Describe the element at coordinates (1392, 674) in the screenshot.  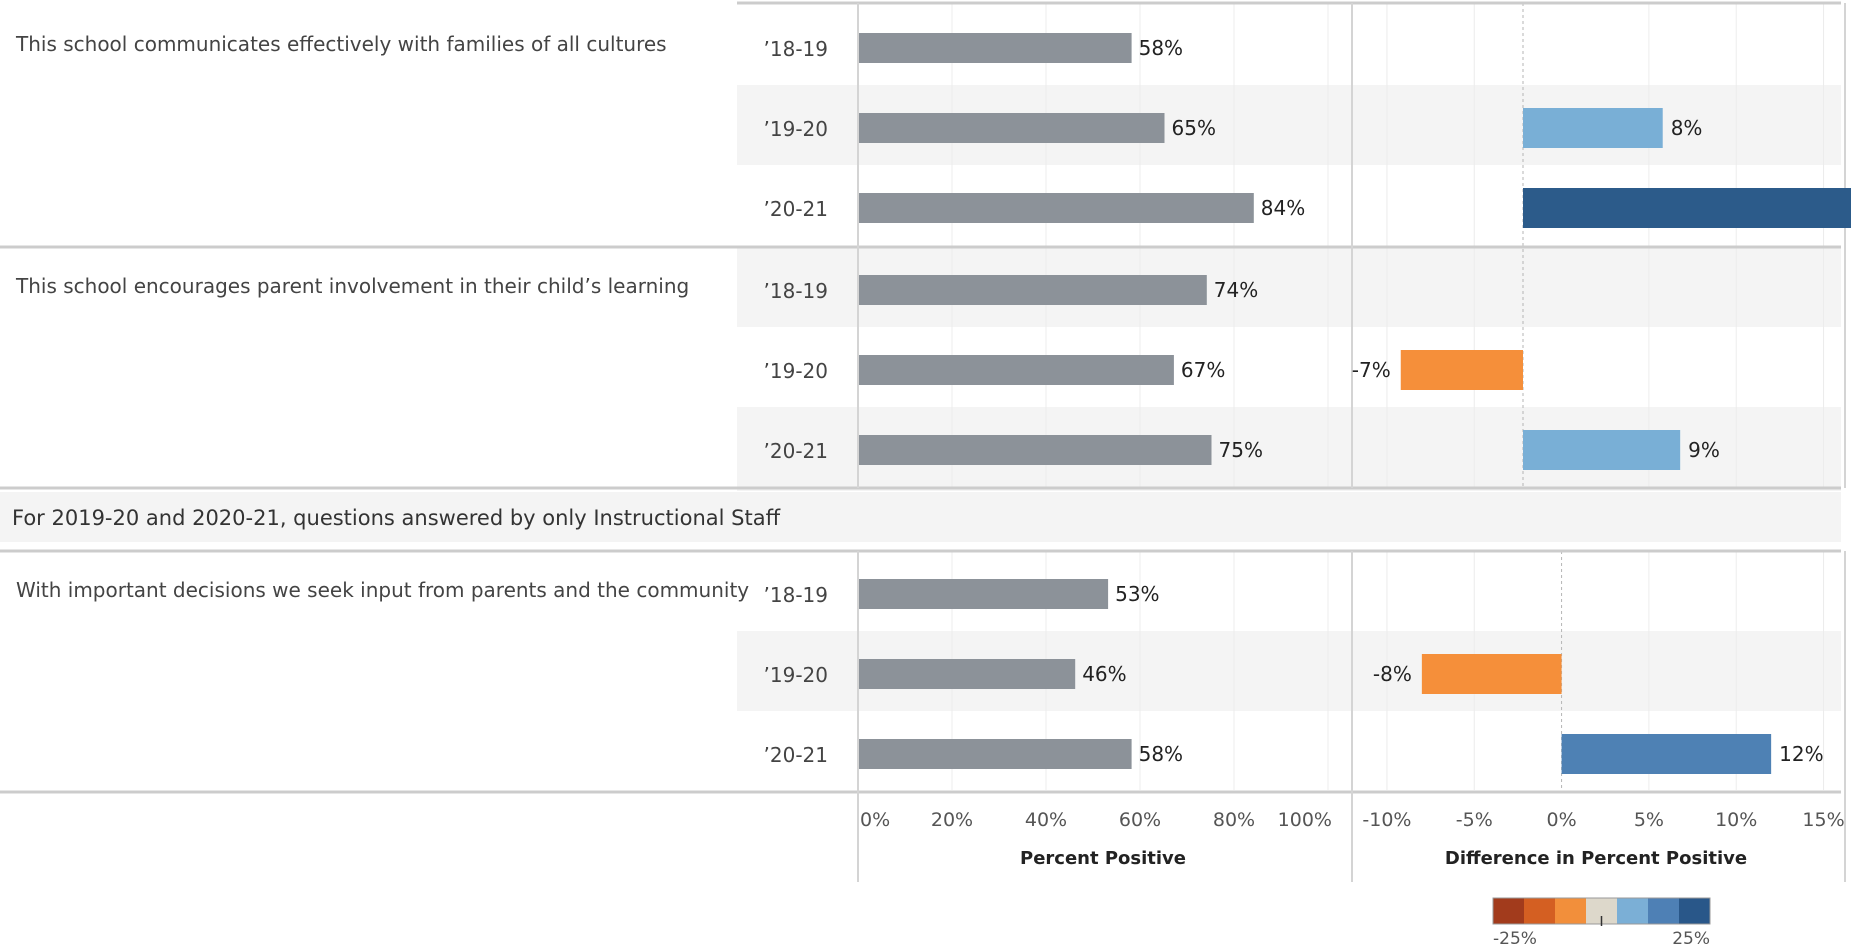
I see `difference-bar-label: -8%` at that location.